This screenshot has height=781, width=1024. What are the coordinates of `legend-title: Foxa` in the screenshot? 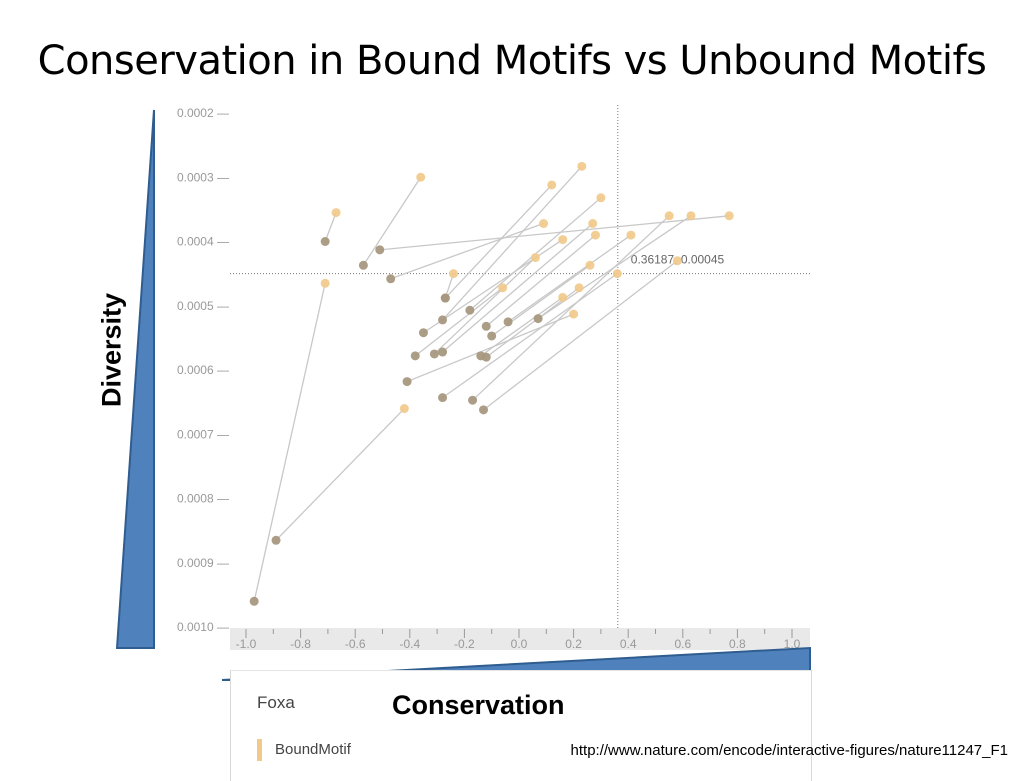 It's located at (276, 702).